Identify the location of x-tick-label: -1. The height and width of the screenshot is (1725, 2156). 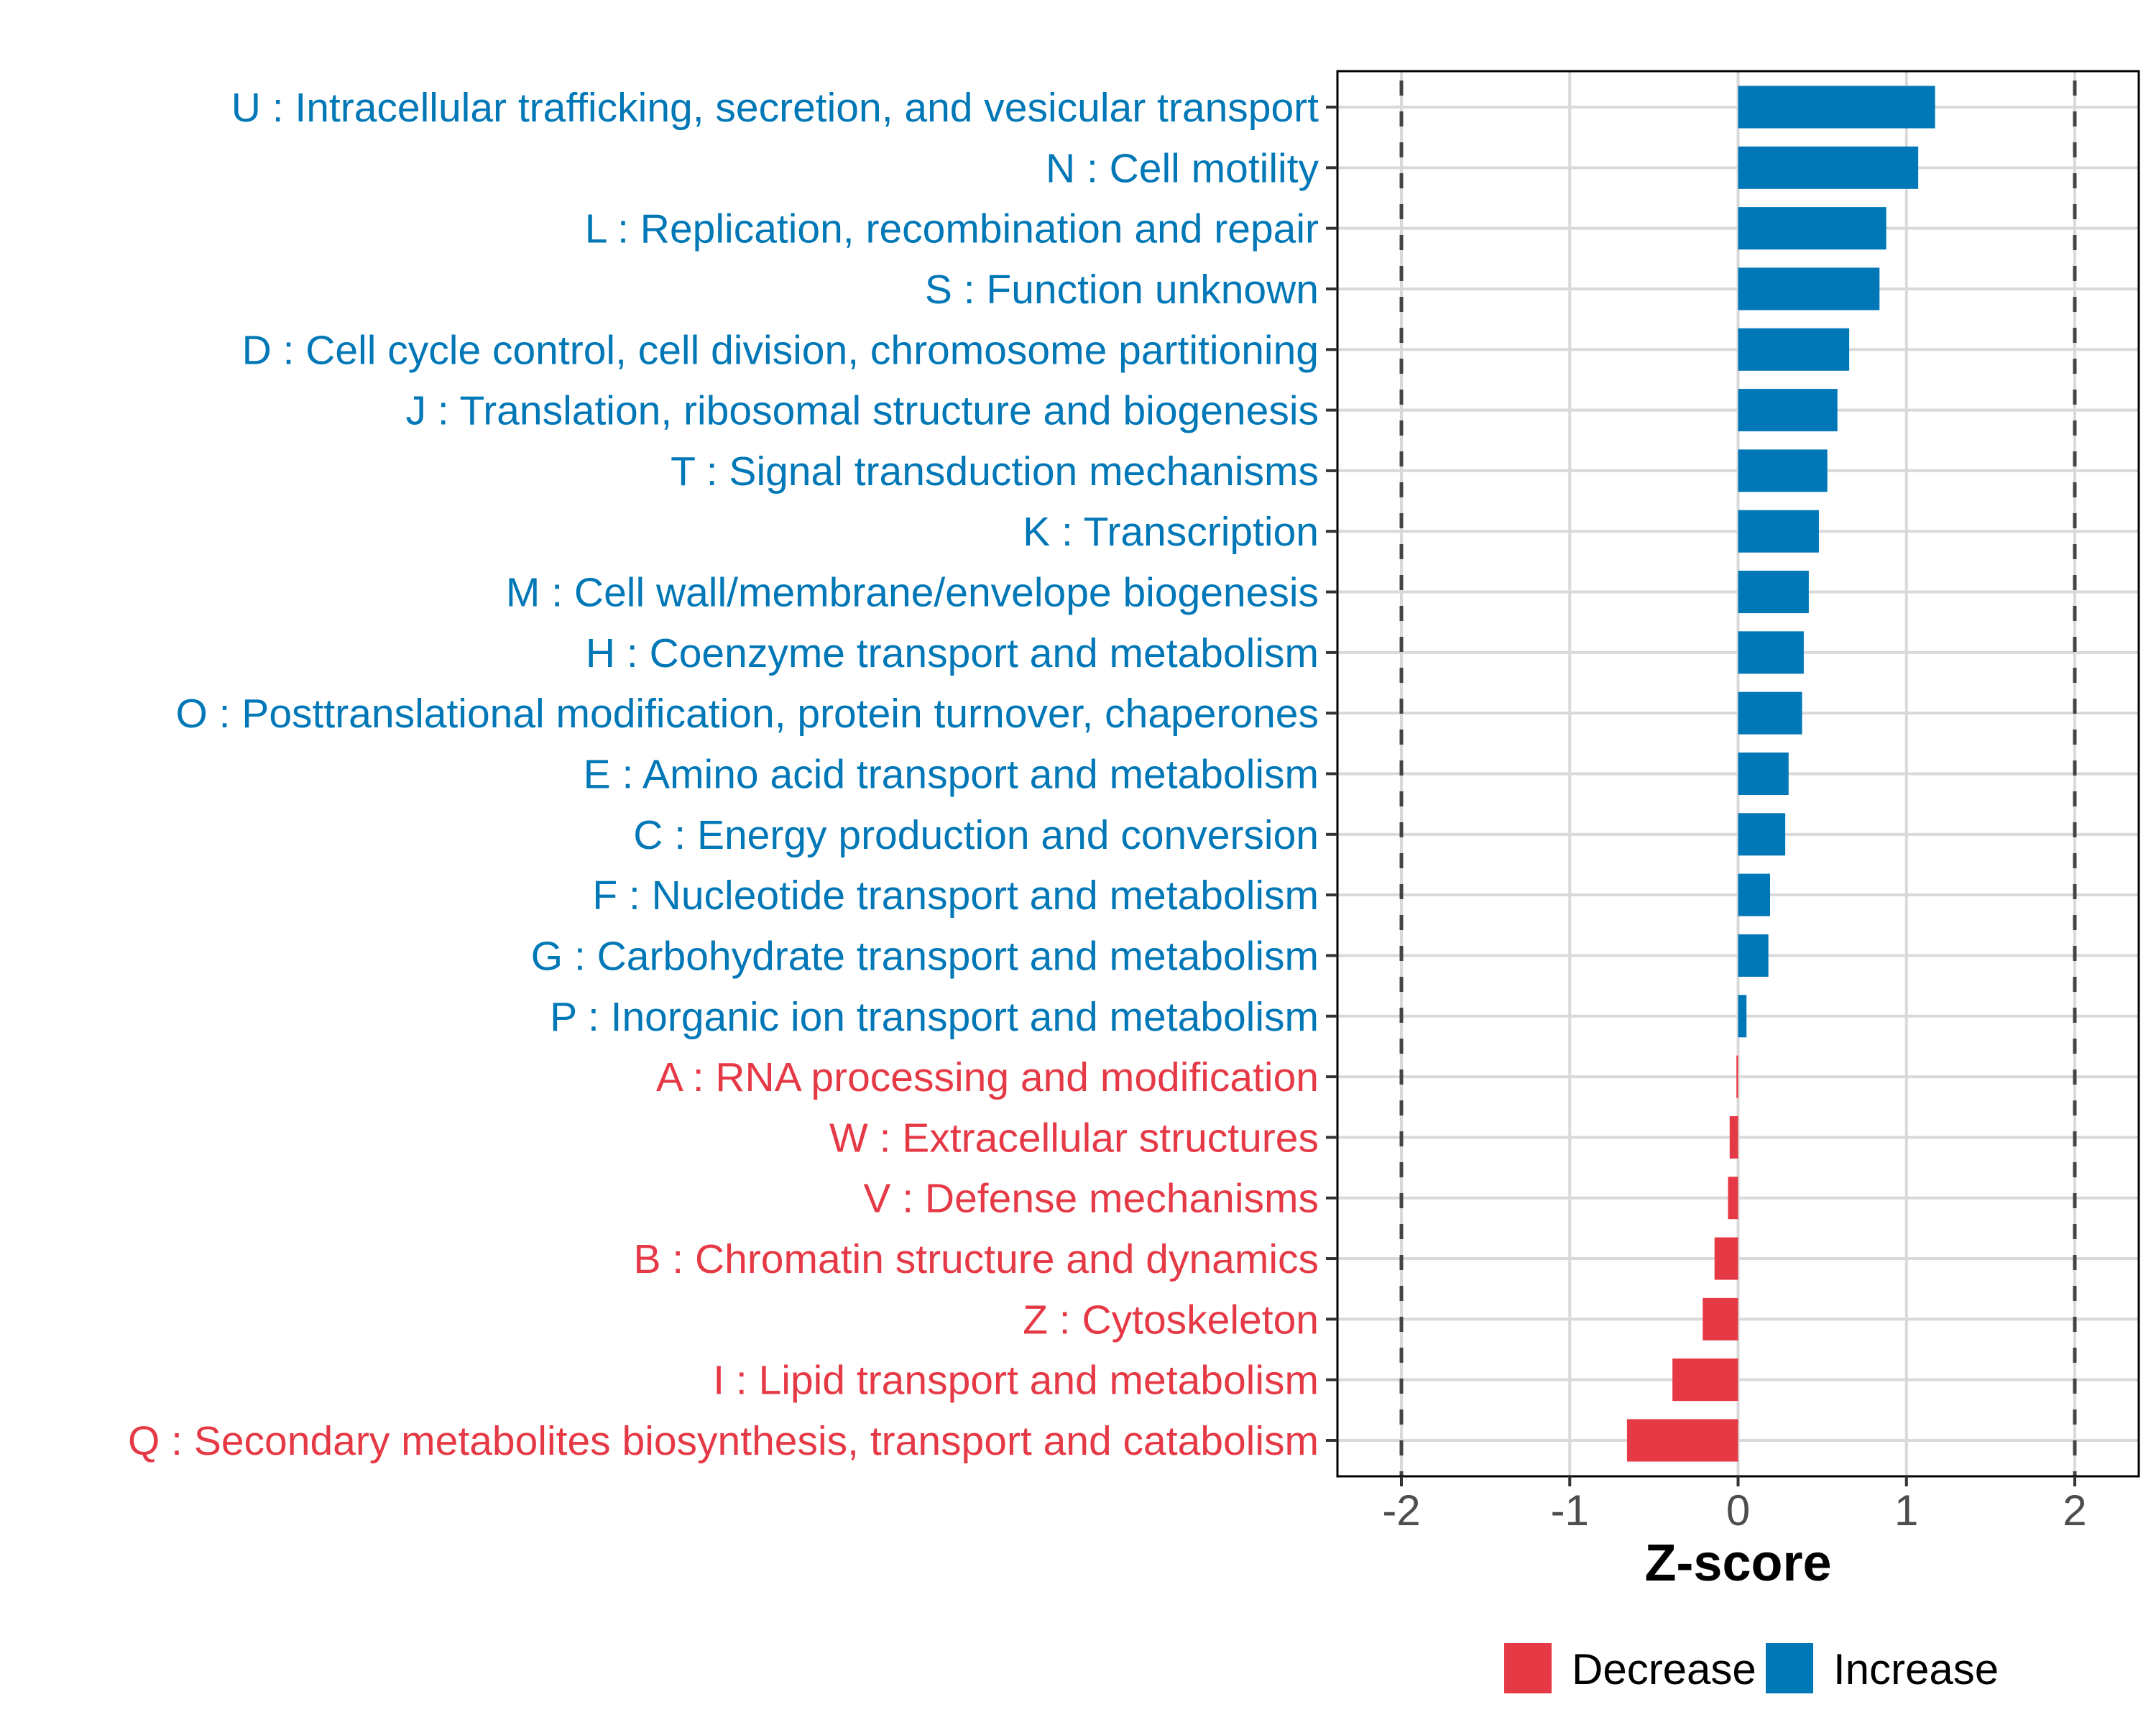
(1570, 1510).